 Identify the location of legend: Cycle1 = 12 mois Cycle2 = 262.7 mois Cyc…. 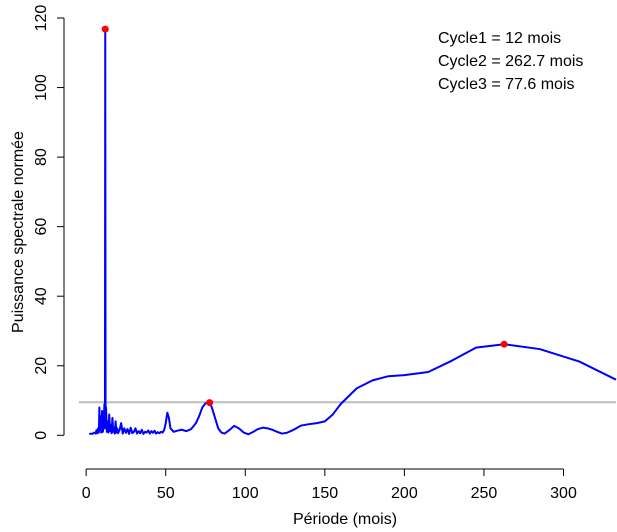
(510, 61).